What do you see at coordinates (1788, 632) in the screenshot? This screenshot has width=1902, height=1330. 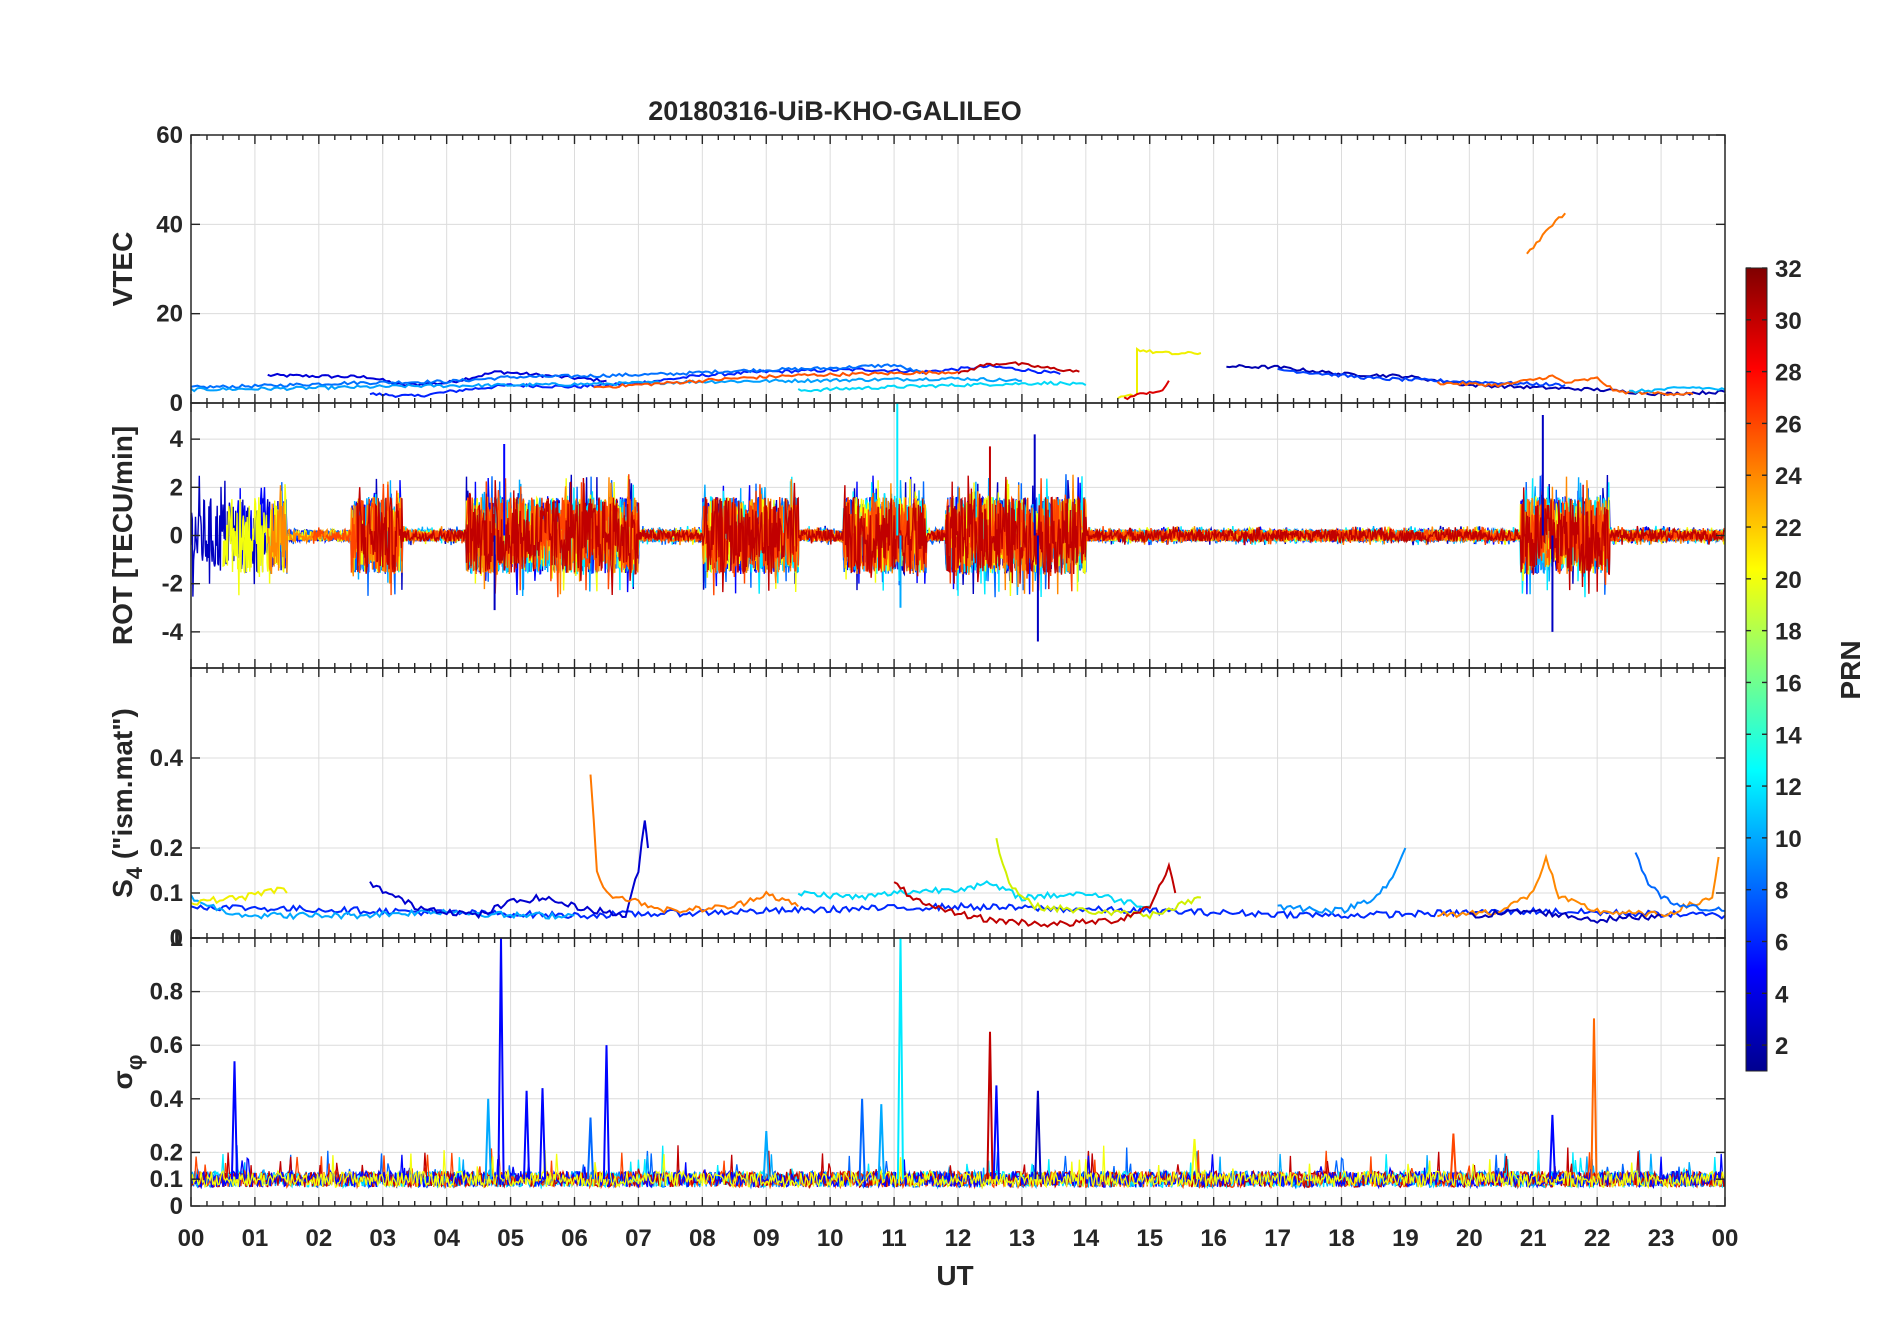 I see `colorbar-tick-label: 18` at bounding box center [1788, 632].